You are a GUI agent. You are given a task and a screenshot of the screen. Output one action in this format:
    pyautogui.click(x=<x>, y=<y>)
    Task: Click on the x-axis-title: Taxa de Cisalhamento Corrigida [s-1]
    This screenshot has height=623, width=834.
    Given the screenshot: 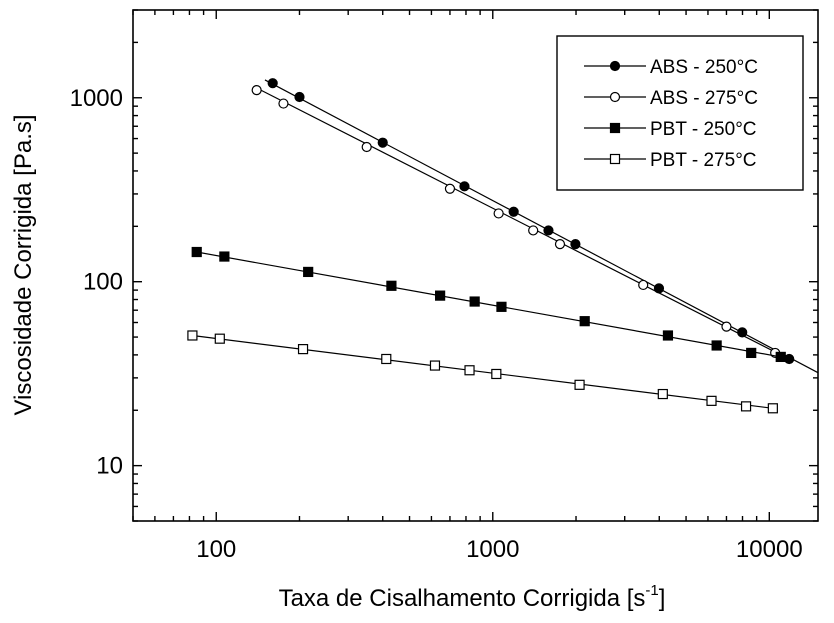 What is the action you would take?
    pyautogui.click(x=472, y=597)
    